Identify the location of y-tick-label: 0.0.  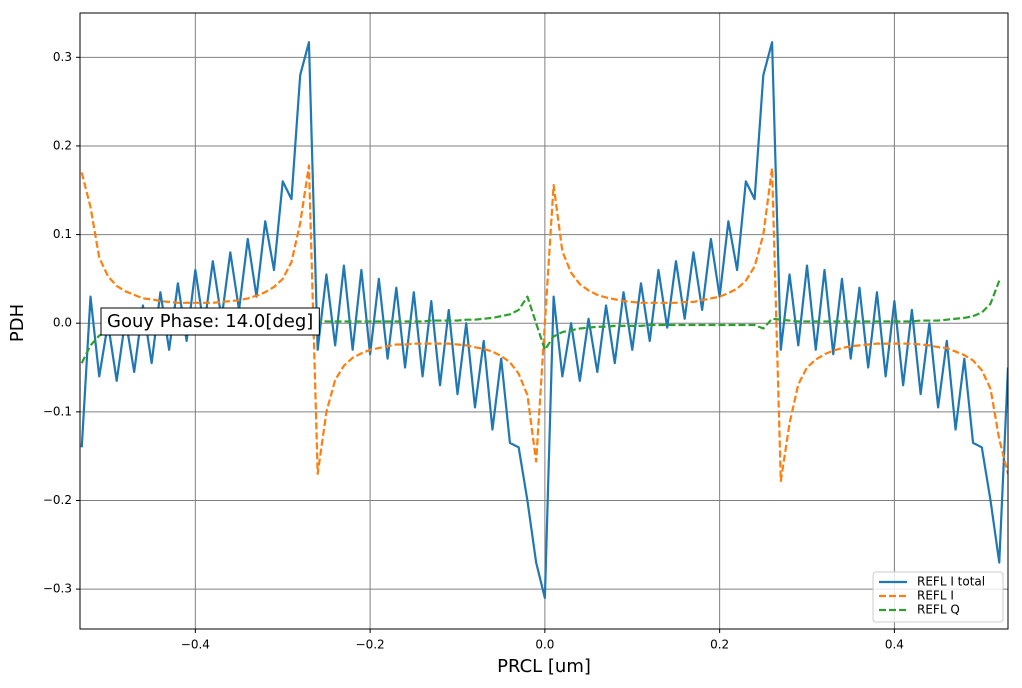
(62, 323).